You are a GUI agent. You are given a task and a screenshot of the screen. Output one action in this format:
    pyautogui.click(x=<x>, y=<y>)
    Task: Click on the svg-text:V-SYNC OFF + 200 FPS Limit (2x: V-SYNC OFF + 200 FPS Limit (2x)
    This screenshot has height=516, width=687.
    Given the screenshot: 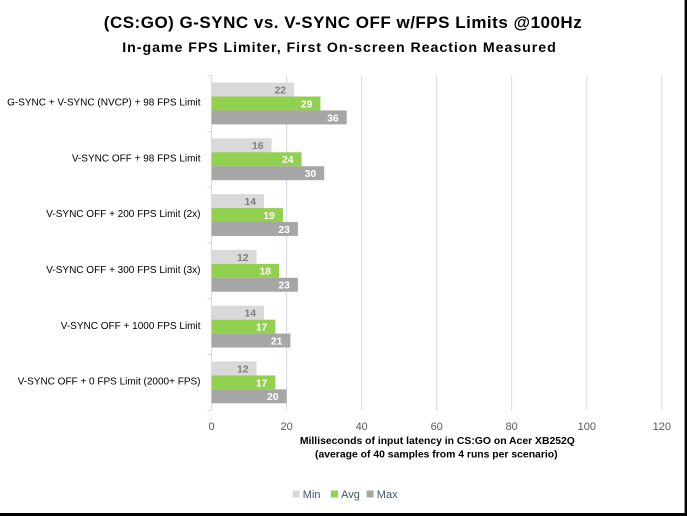 What is the action you would take?
    pyautogui.click(x=123, y=214)
    